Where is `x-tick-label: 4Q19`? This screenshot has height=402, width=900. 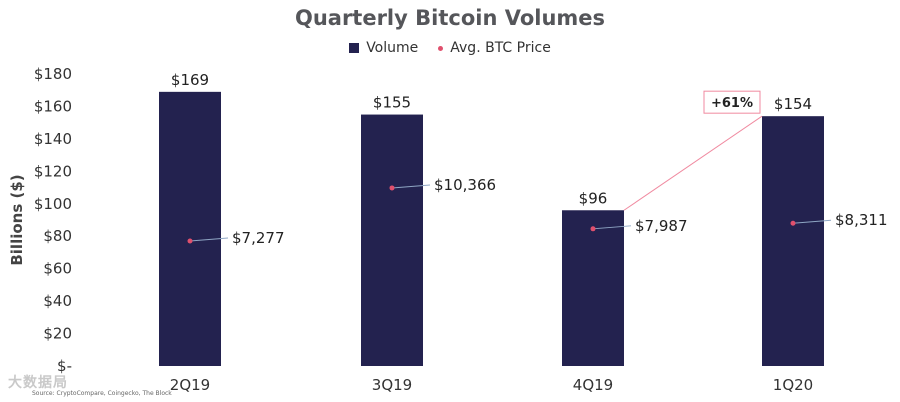 x-tick-label: 4Q19 is located at coordinates (593, 385).